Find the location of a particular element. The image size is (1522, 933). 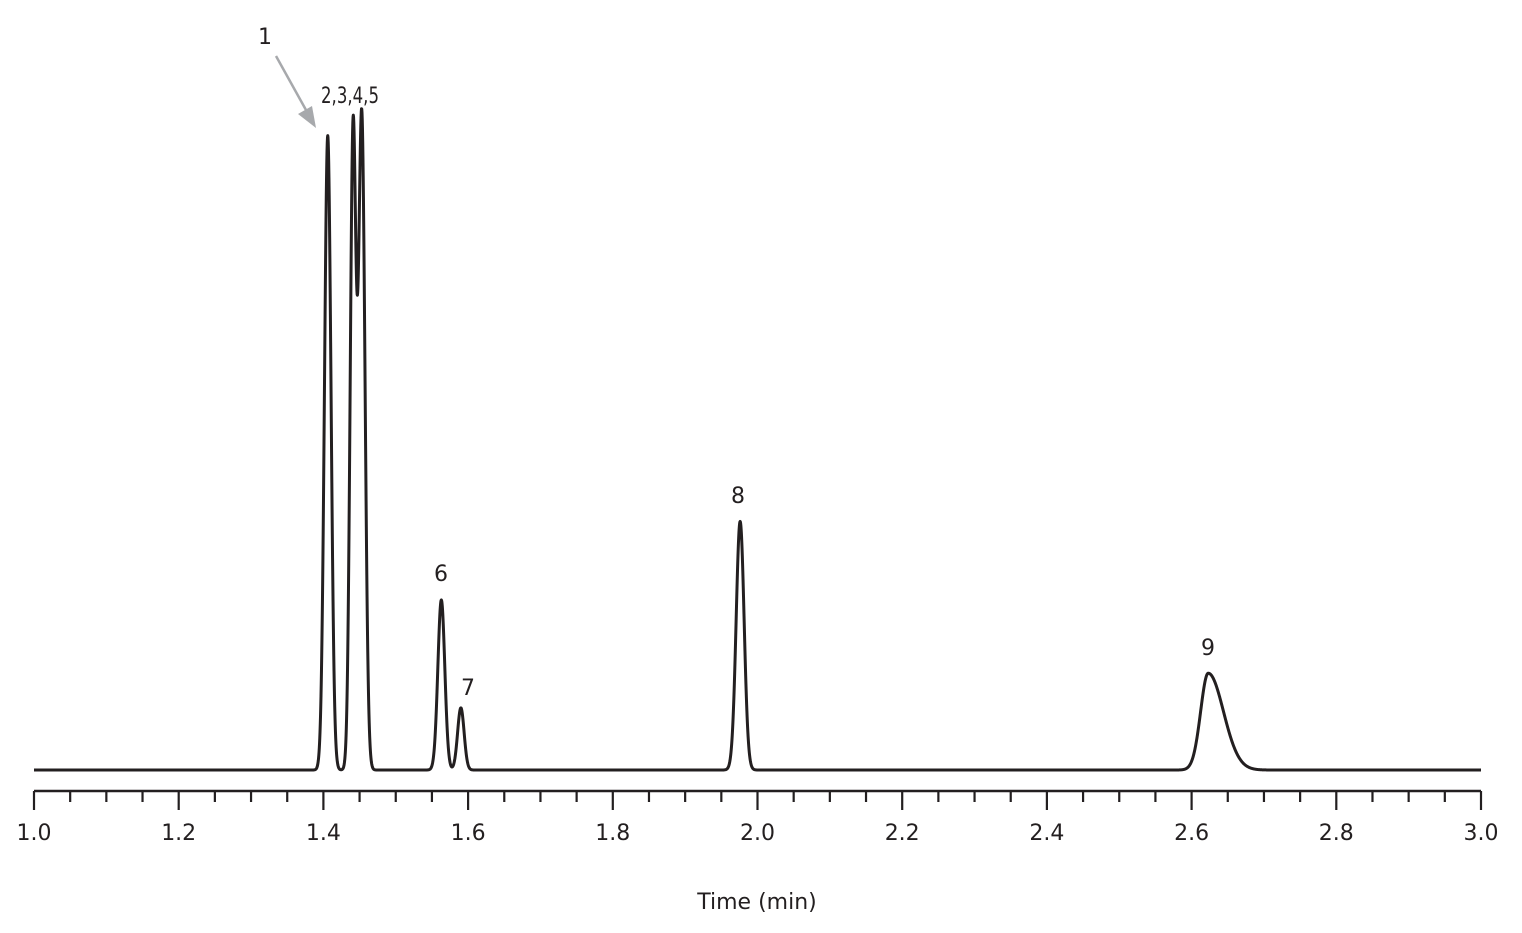

x-axis: 1.0 1.2 1.4 1.6 1.8 2.0 2.2 2.4 2.6 2.8 3.0 is located at coordinates (758, 817).